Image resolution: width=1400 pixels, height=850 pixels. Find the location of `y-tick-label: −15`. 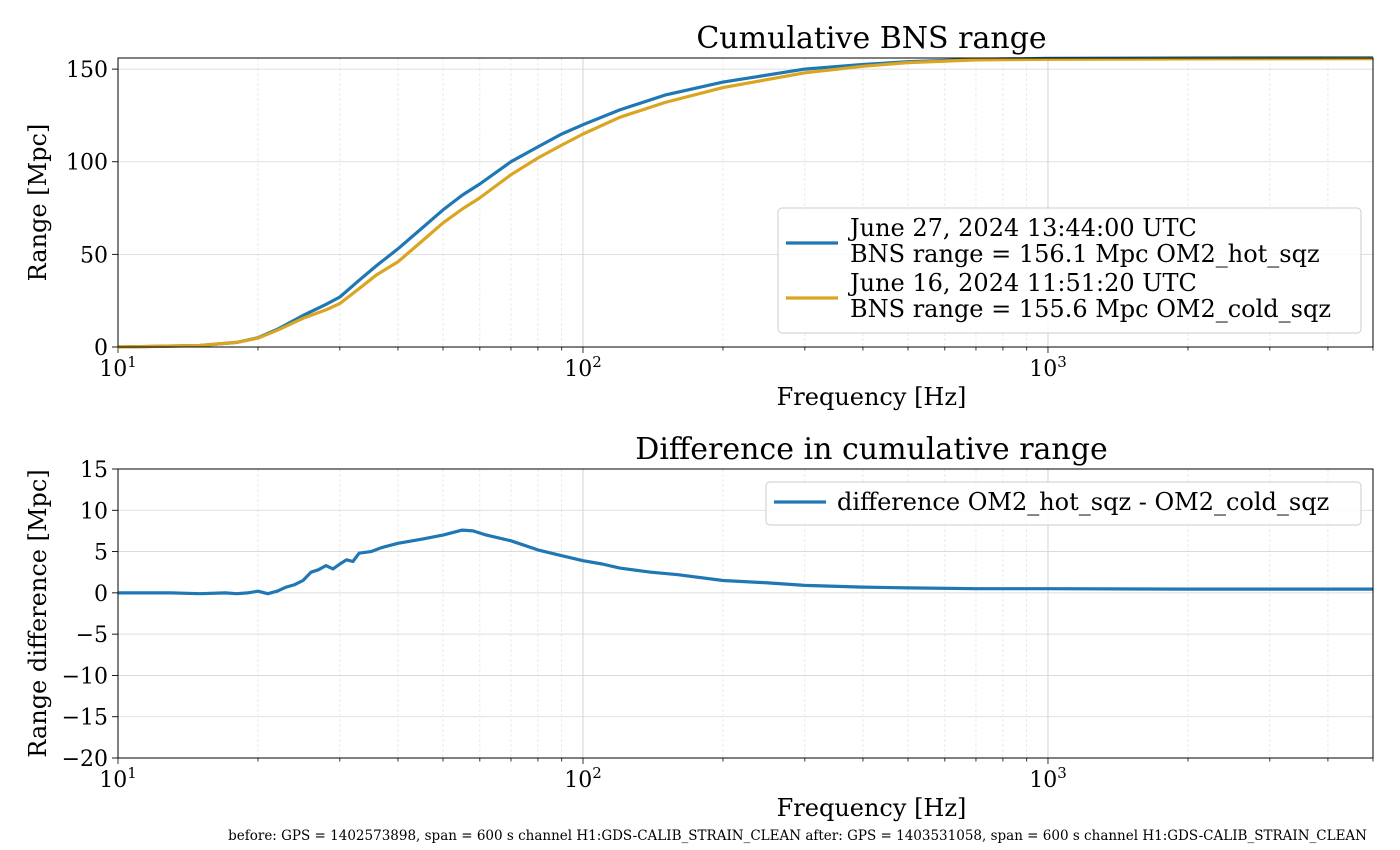

y-tick-label: −15 is located at coordinates (85, 718).